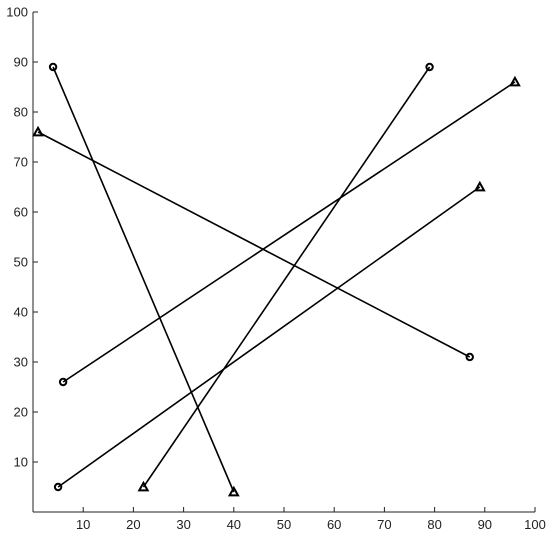  What do you see at coordinates (233, 491) in the screenshot?
I see `segment-1-end-triangle-marker` at bounding box center [233, 491].